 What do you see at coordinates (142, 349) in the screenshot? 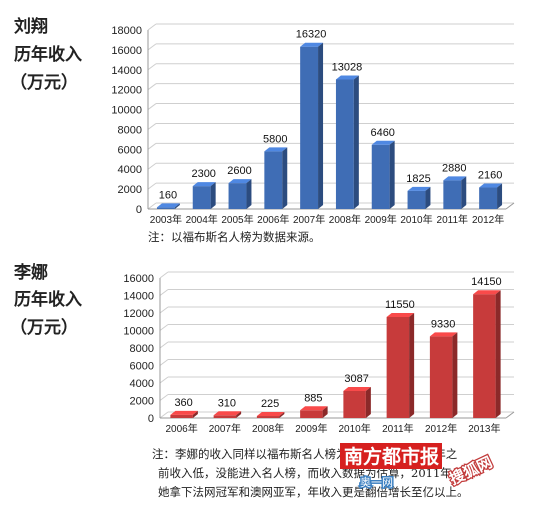
I see `chart2-y-tick-label: 8000` at bounding box center [142, 349].